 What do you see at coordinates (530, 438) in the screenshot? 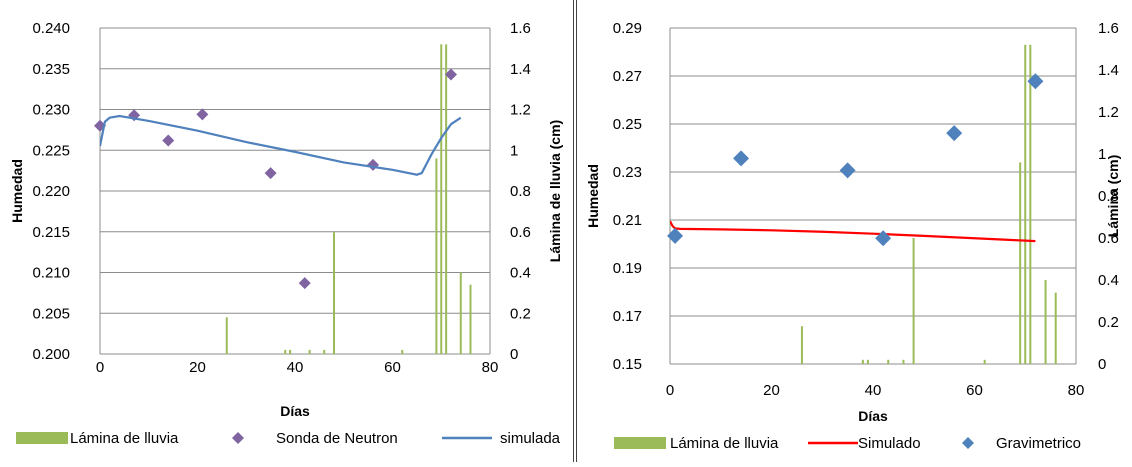
I see `legend-label-line: simulada` at bounding box center [530, 438].